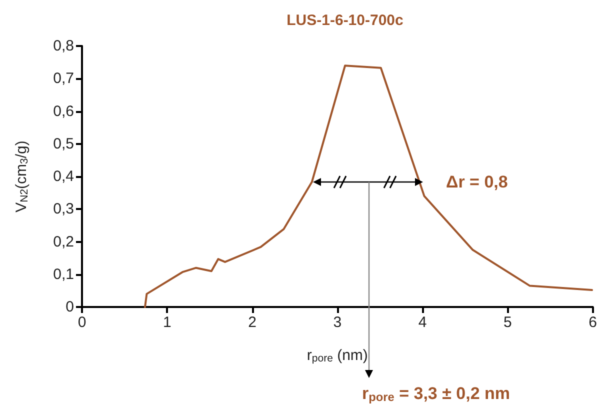 The height and width of the screenshot is (410, 600). Describe the element at coordinates (70, 307) in the screenshot. I see `y-tick-label: 0` at that location.